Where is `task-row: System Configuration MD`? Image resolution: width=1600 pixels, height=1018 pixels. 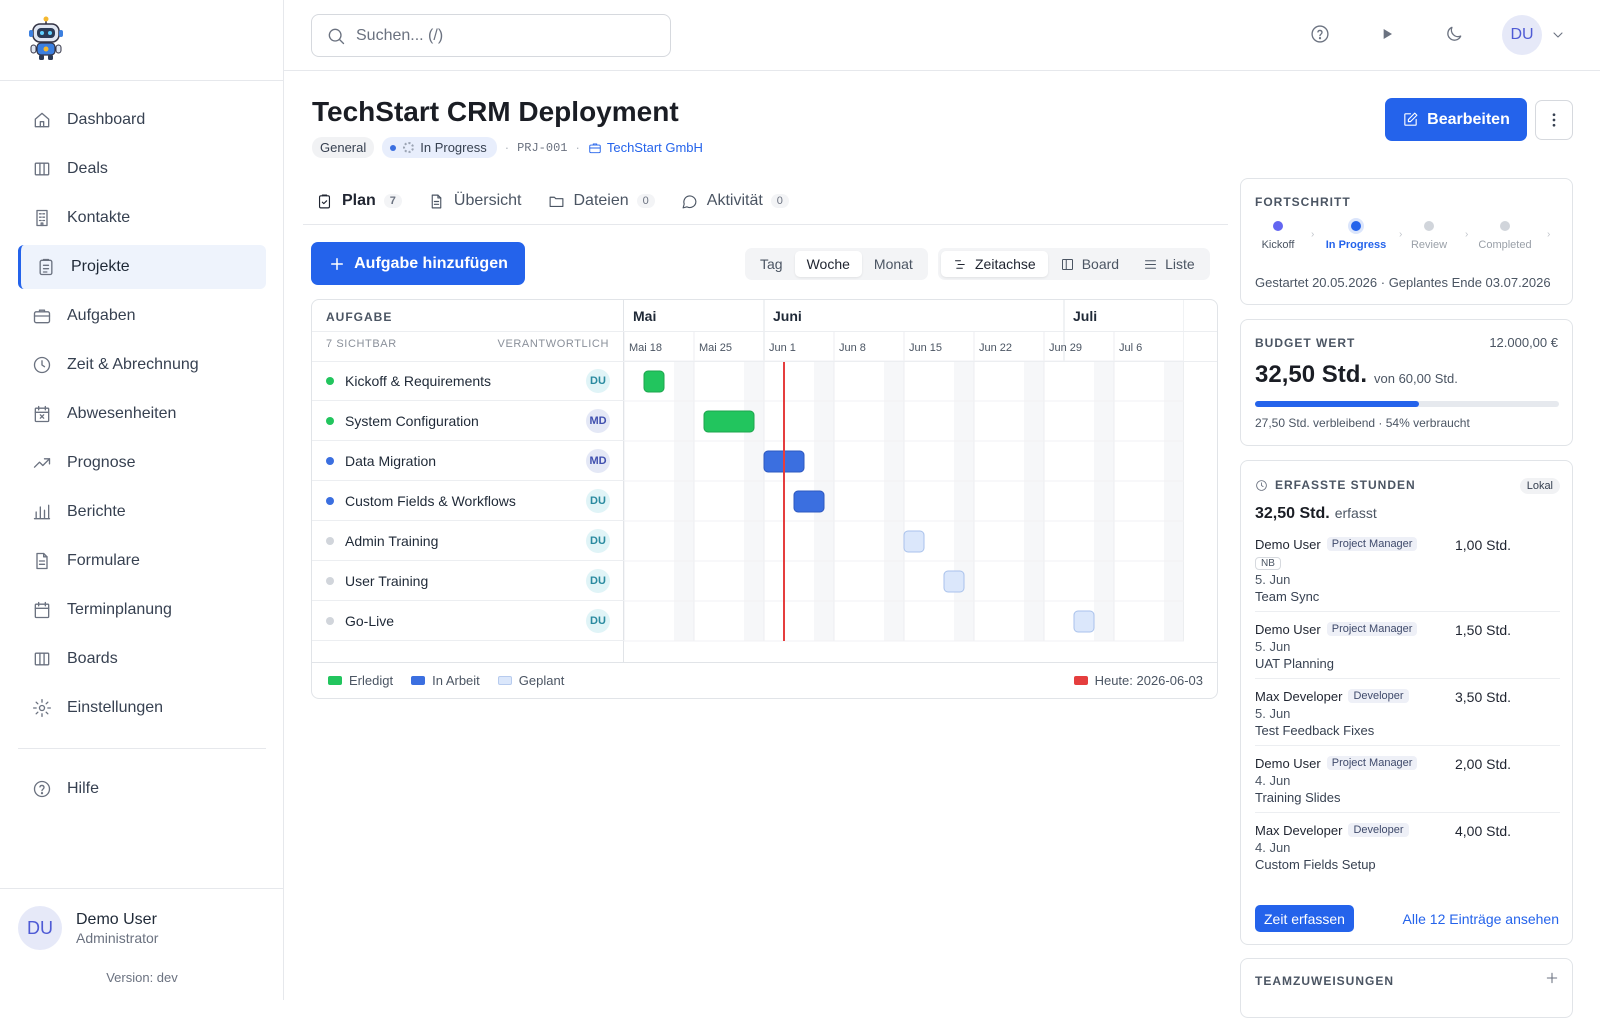
task-row: System Configuration MD is located at coordinates (468, 421).